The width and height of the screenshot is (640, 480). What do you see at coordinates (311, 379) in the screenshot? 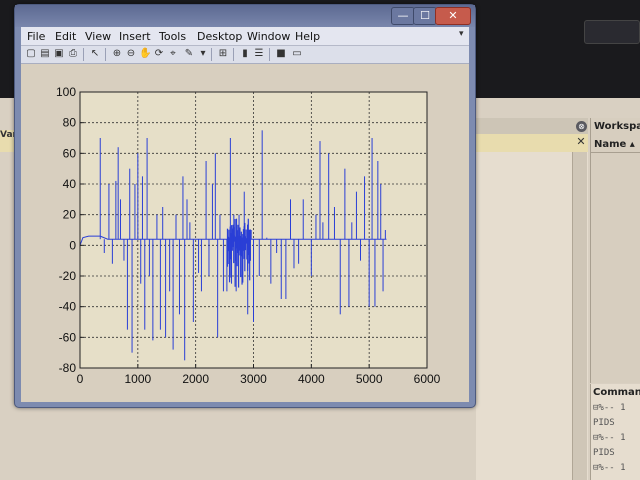
I see `x-tick-label: 4000` at bounding box center [311, 379].